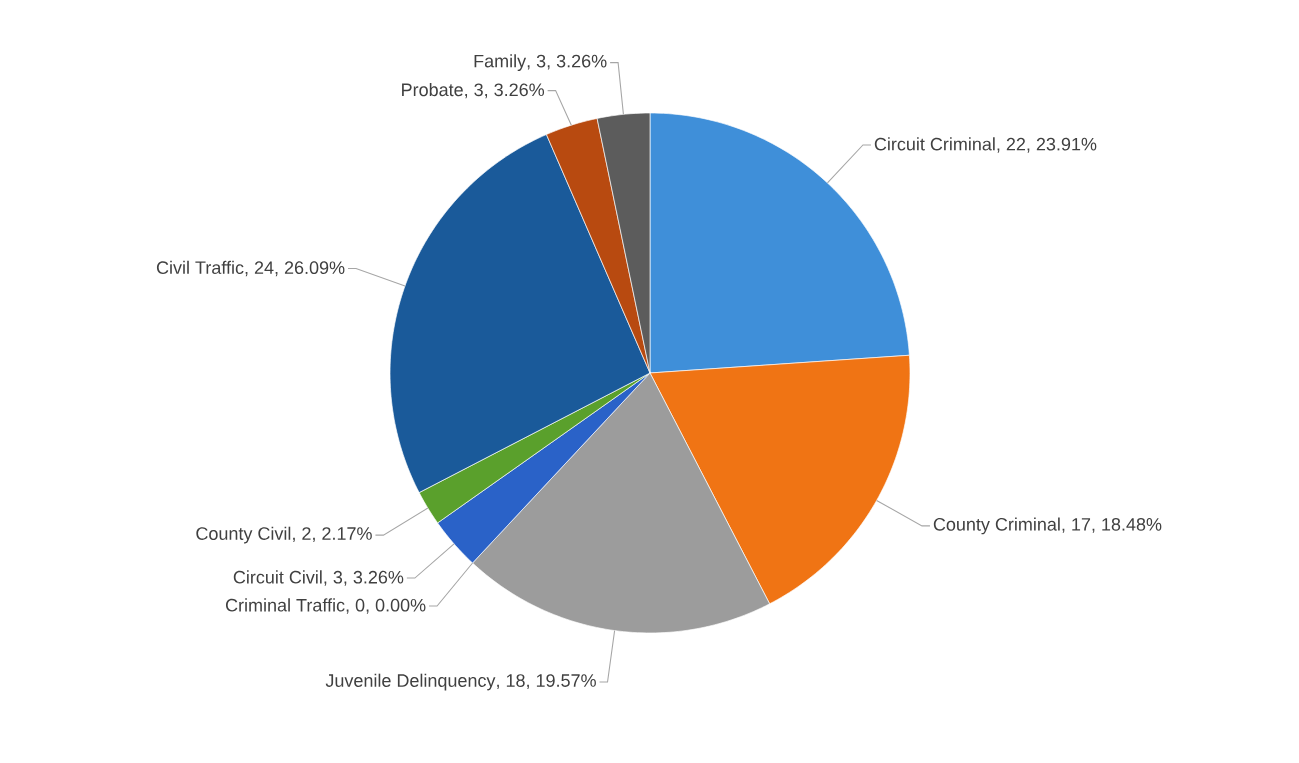 The image size is (1299, 763). Describe the element at coordinates (243, 535) in the screenshot. I see `slice-label: County Civil` at that location.